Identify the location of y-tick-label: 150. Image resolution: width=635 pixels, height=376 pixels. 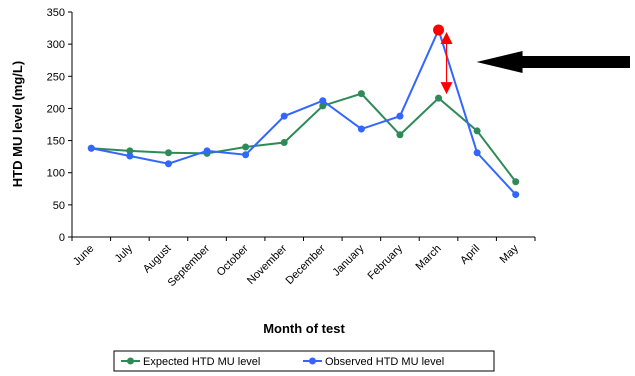
(56, 142).